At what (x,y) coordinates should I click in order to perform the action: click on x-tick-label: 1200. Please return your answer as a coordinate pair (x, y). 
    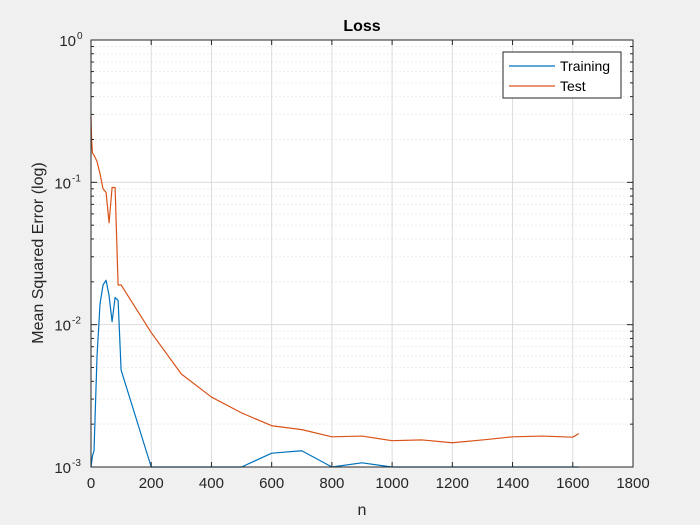
    Looking at the image, I should click on (452, 483).